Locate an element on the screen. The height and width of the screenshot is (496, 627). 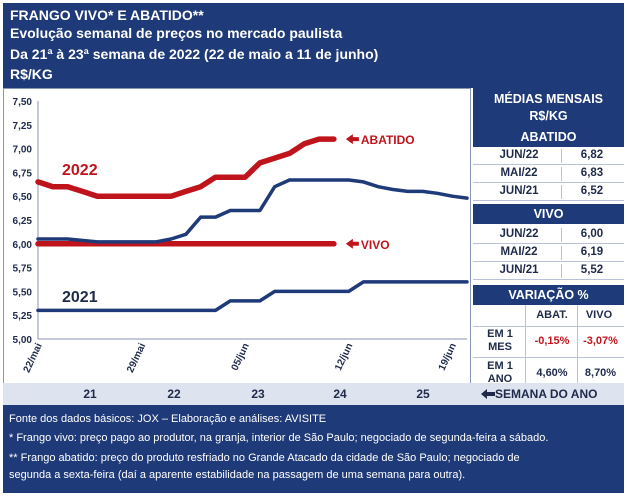
week-axis-label: SEMANA DO ANO is located at coordinates (539, 394).